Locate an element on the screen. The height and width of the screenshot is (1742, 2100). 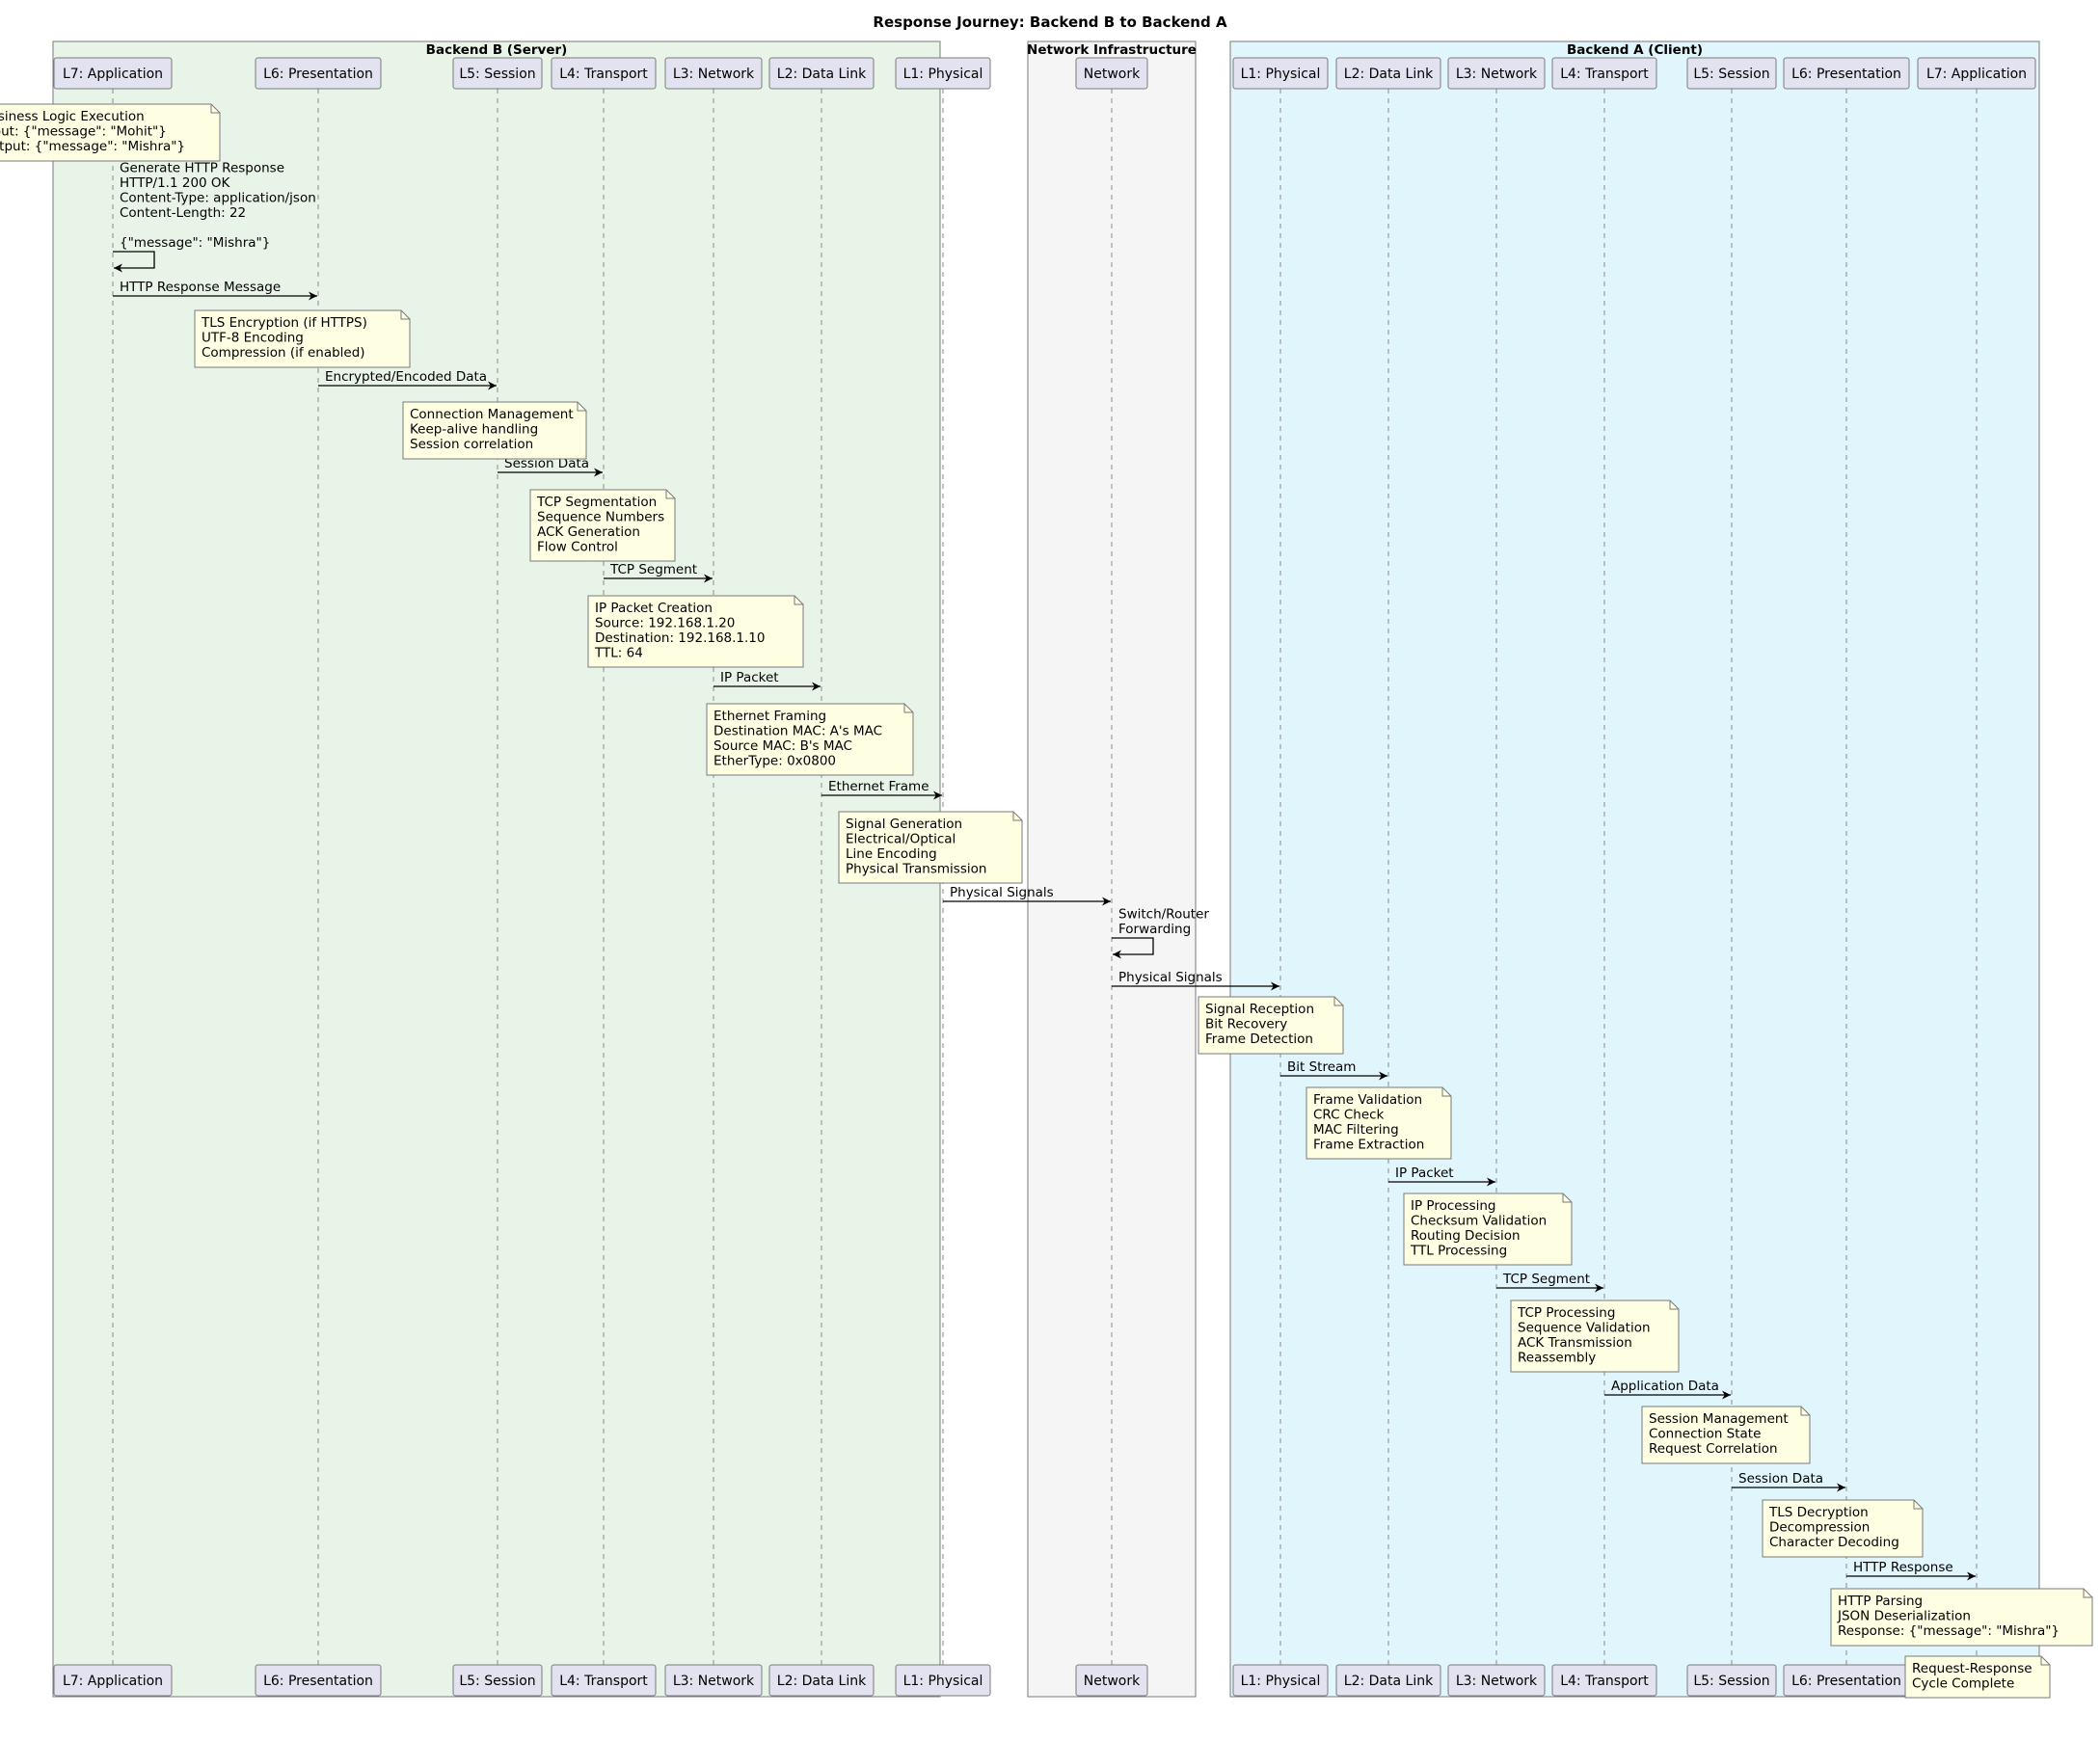
note-text-6-2: Line Encoding is located at coordinates (891, 854).